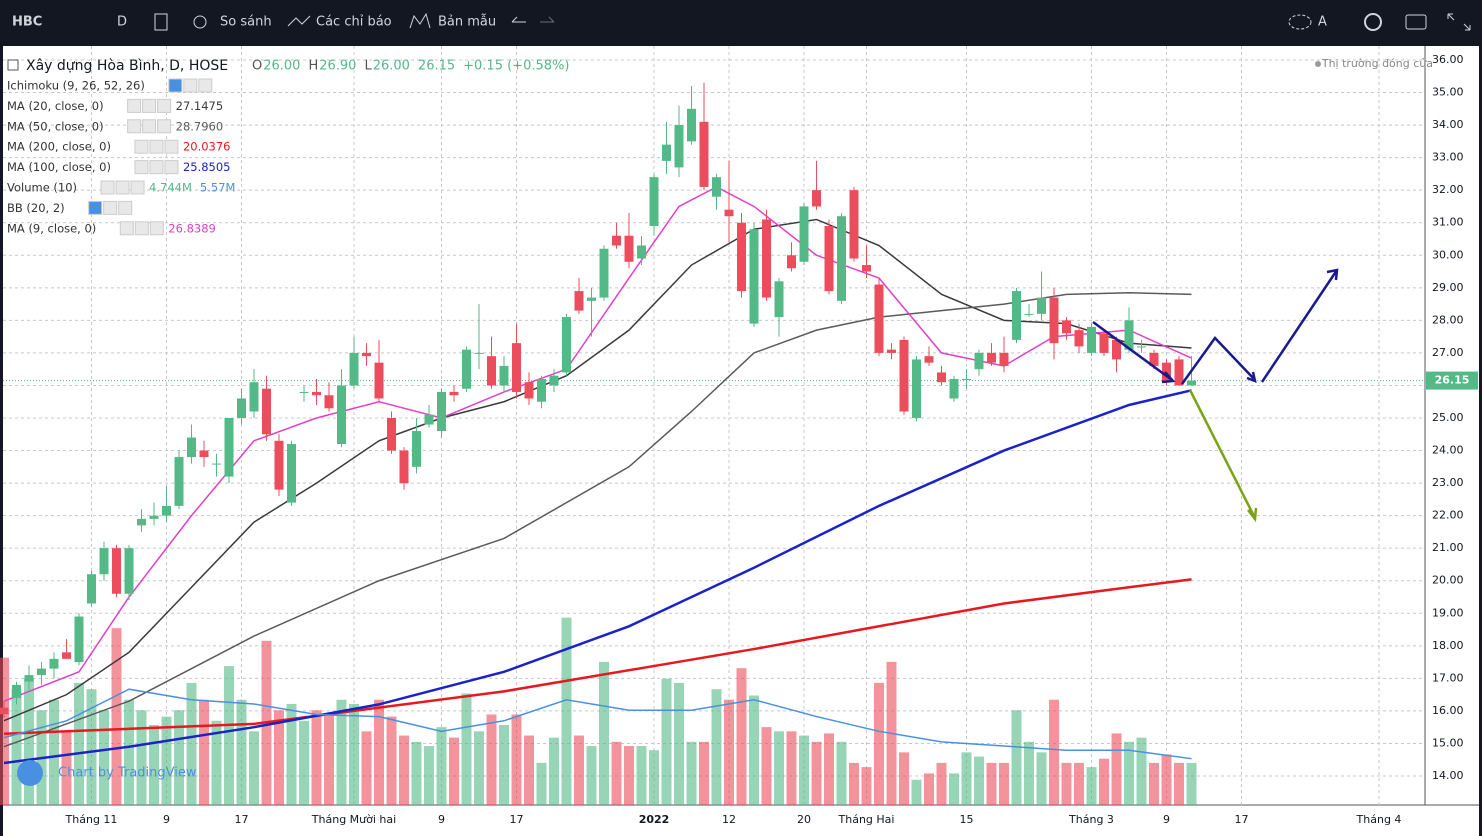 This screenshot has height=836, width=1482. What do you see at coordinates (76, 86) in the screenshot?
I see `indicator-name: Ichimoku (9, 26, 52, 26)` at bounding box center [76, 86].